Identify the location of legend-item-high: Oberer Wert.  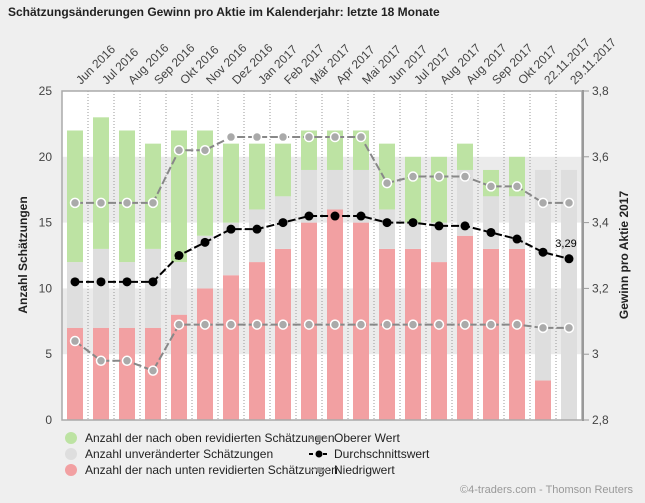
(354, 438).